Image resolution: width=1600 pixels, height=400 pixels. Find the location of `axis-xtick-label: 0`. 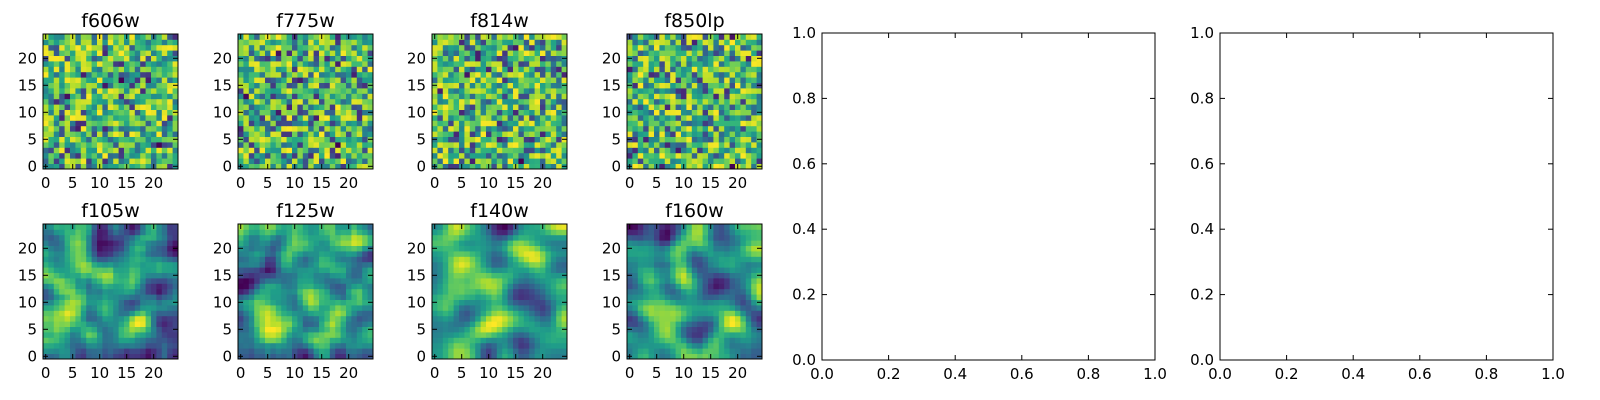

axis-xtick-label: 0 is located at coordinates (241, 183).